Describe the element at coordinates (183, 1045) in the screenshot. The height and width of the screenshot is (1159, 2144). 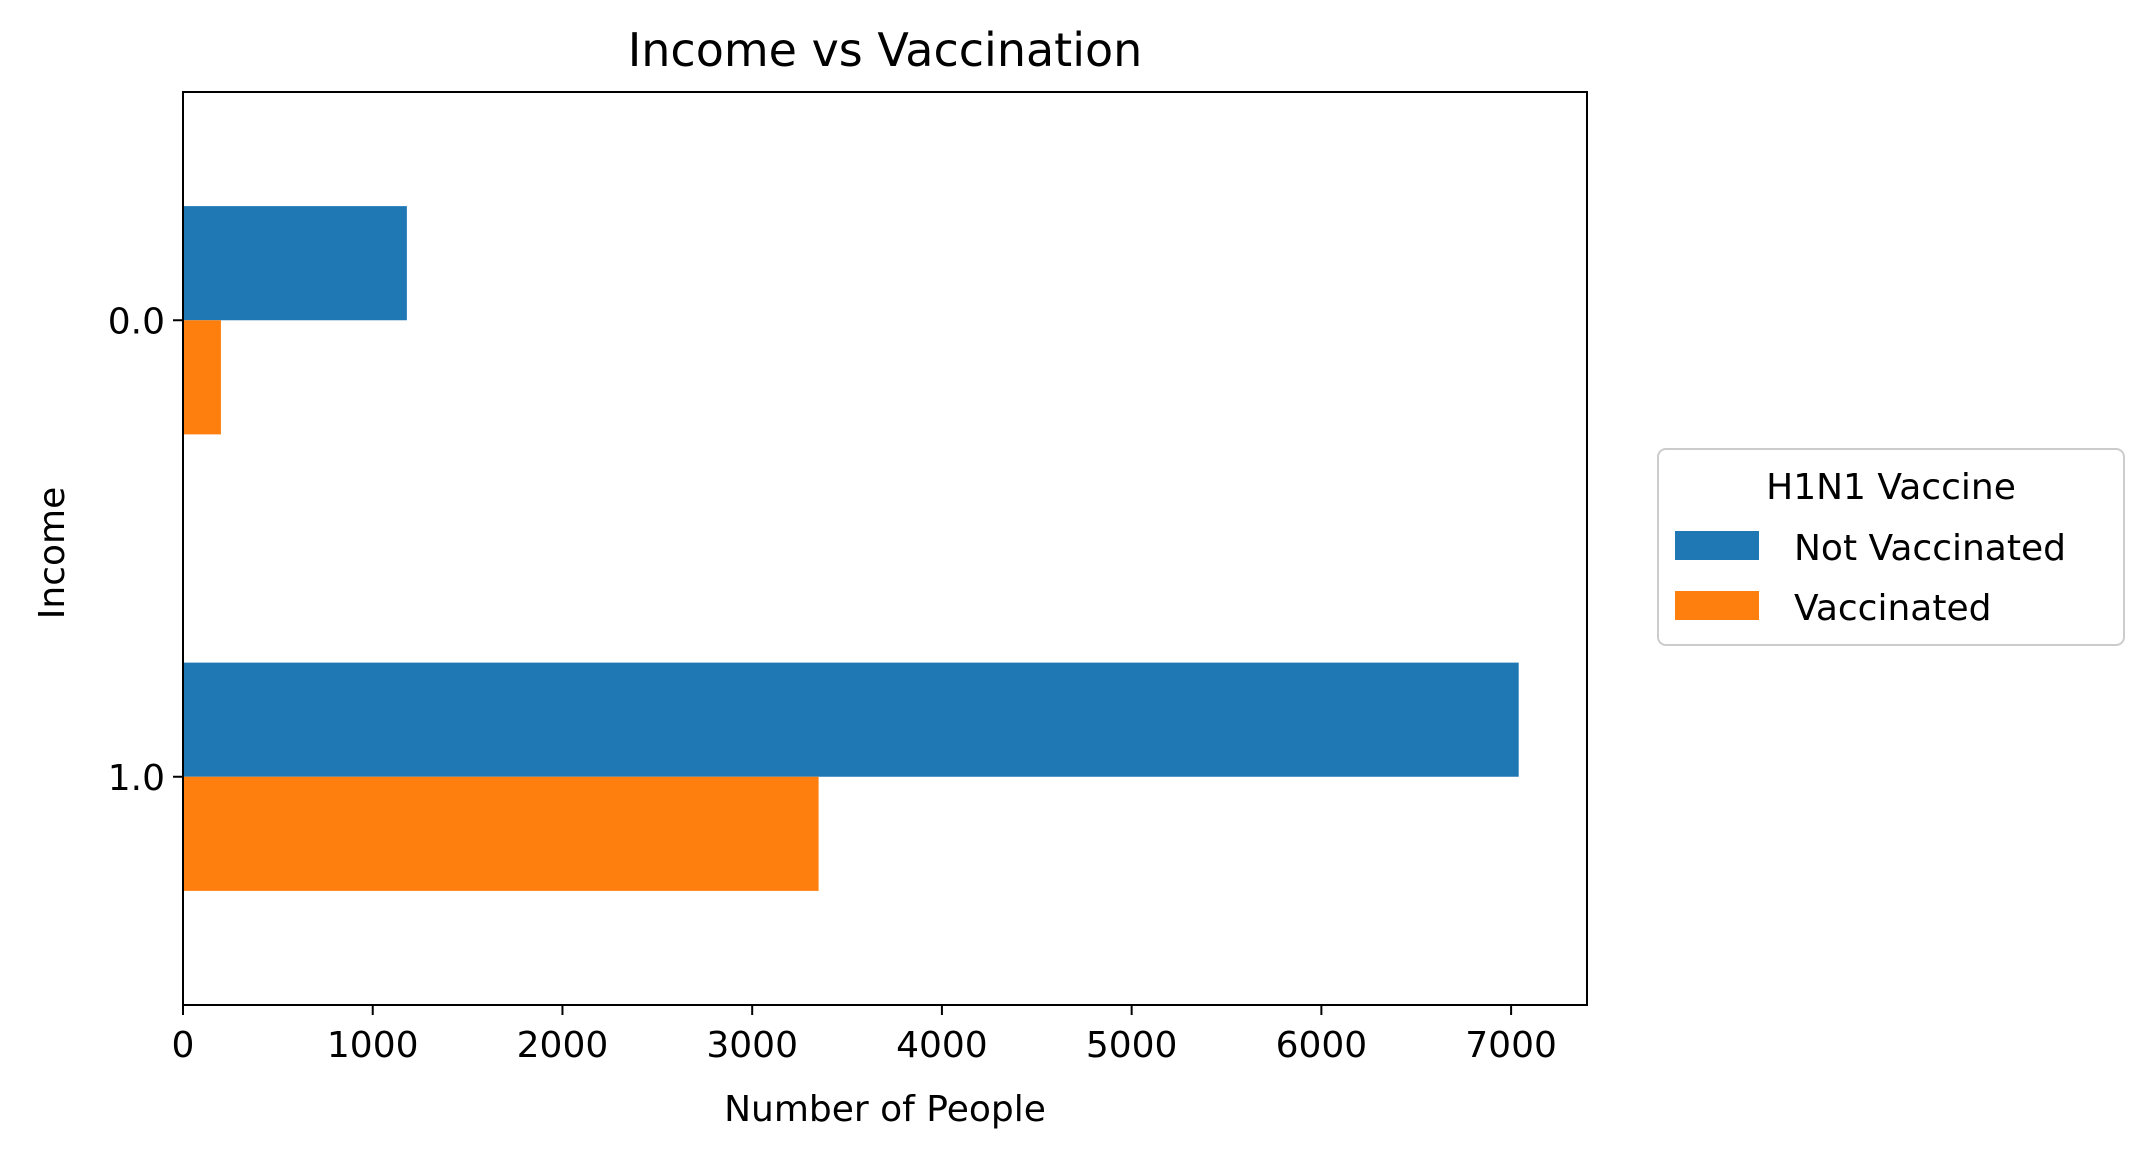
I see `x-tick-label: 0` at that location.